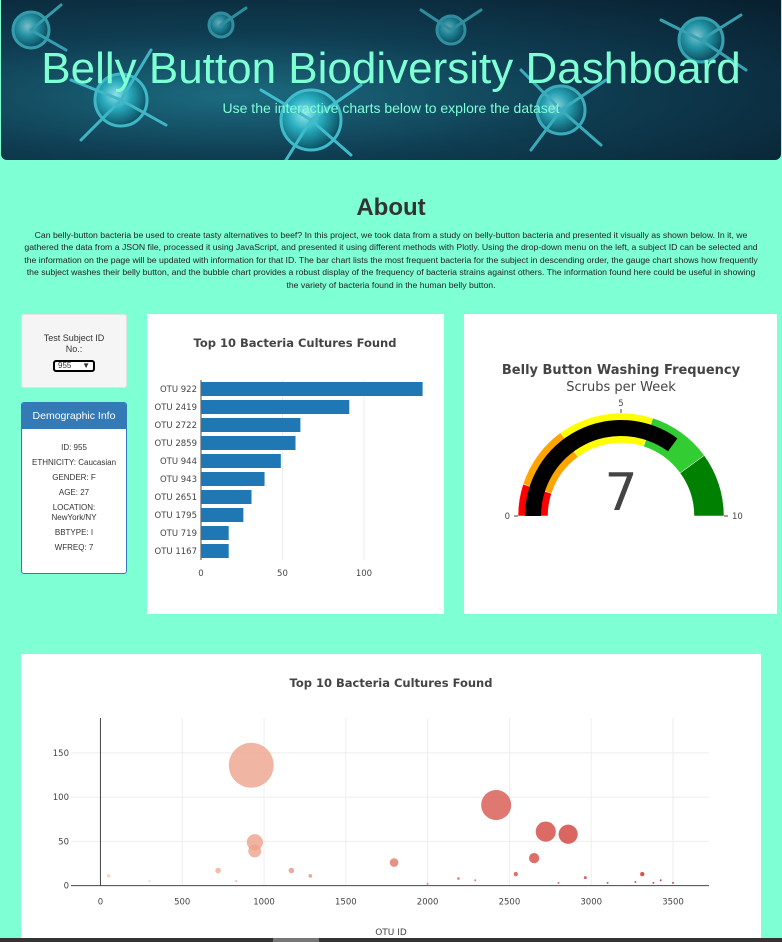 This screenshot has width=782, height=942. What do you see at coordinates (74, 477) in the screenshot?
I see `demo-gender: GENDER: F` at bounding box center [74, 477].